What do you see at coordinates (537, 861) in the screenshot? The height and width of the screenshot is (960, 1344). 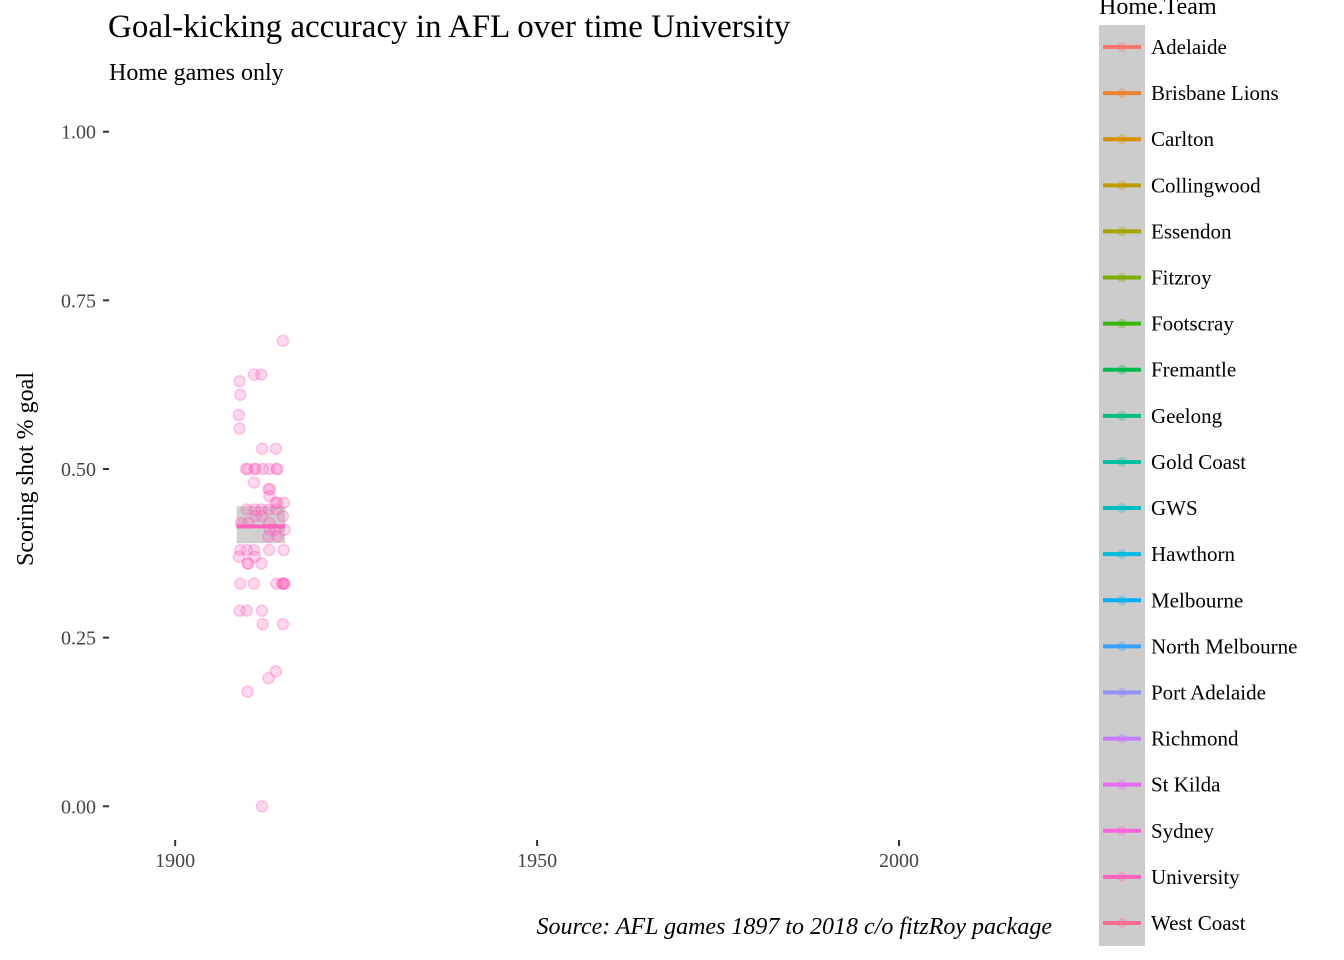 I see `x-tick-label: 1950` at bounding box center [537, 861].